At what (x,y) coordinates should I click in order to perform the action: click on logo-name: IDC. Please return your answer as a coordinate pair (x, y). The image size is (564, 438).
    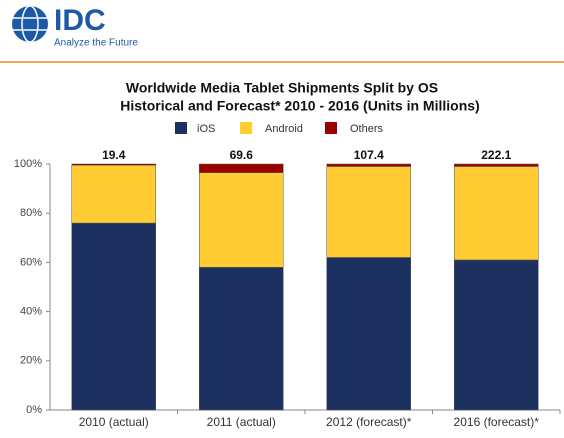
    Looking at the image, I should click on (80, 20).